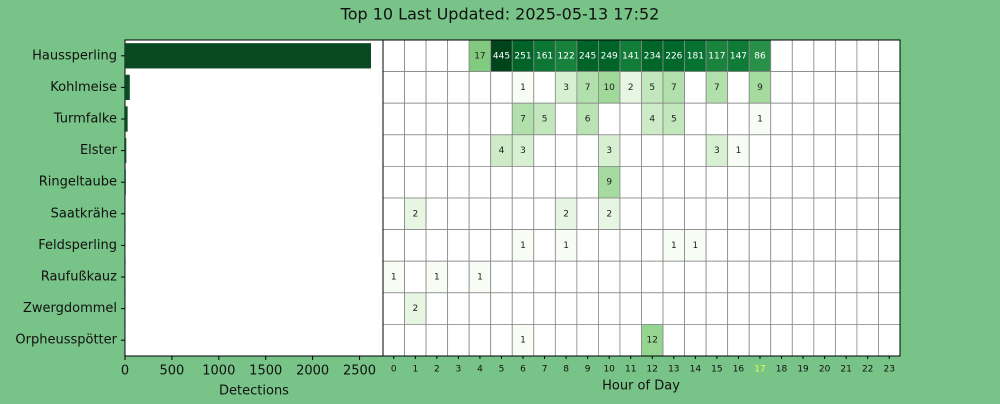 Image resolution: width=1000 pixels, height=404 pixels. What do you see at coordinates (566, 56) in the screenshot?
I see `cell-label: 122` at bounding box center [566, 56].